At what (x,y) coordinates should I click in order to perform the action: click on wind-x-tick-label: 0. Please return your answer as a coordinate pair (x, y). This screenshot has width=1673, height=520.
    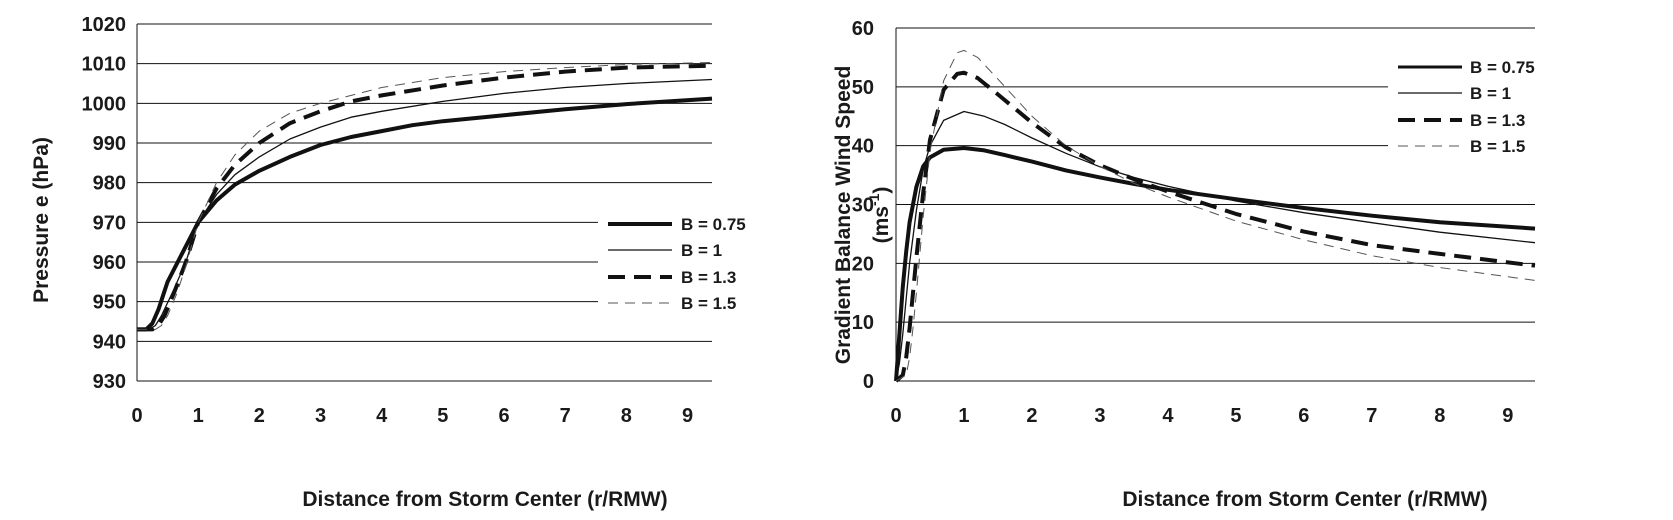
    Looking at the image, I should click on (895, 416).